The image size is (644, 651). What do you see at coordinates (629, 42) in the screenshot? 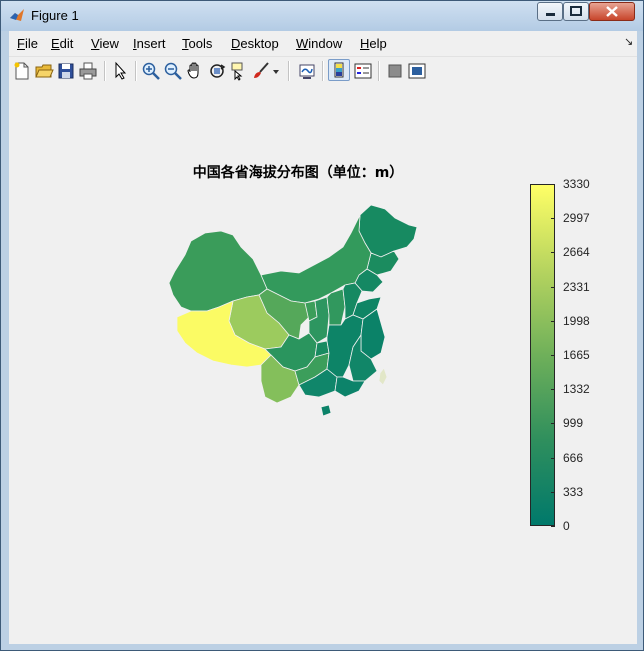
I see `dock-arrow-icon: ↘` at bounding box center [629, 42].